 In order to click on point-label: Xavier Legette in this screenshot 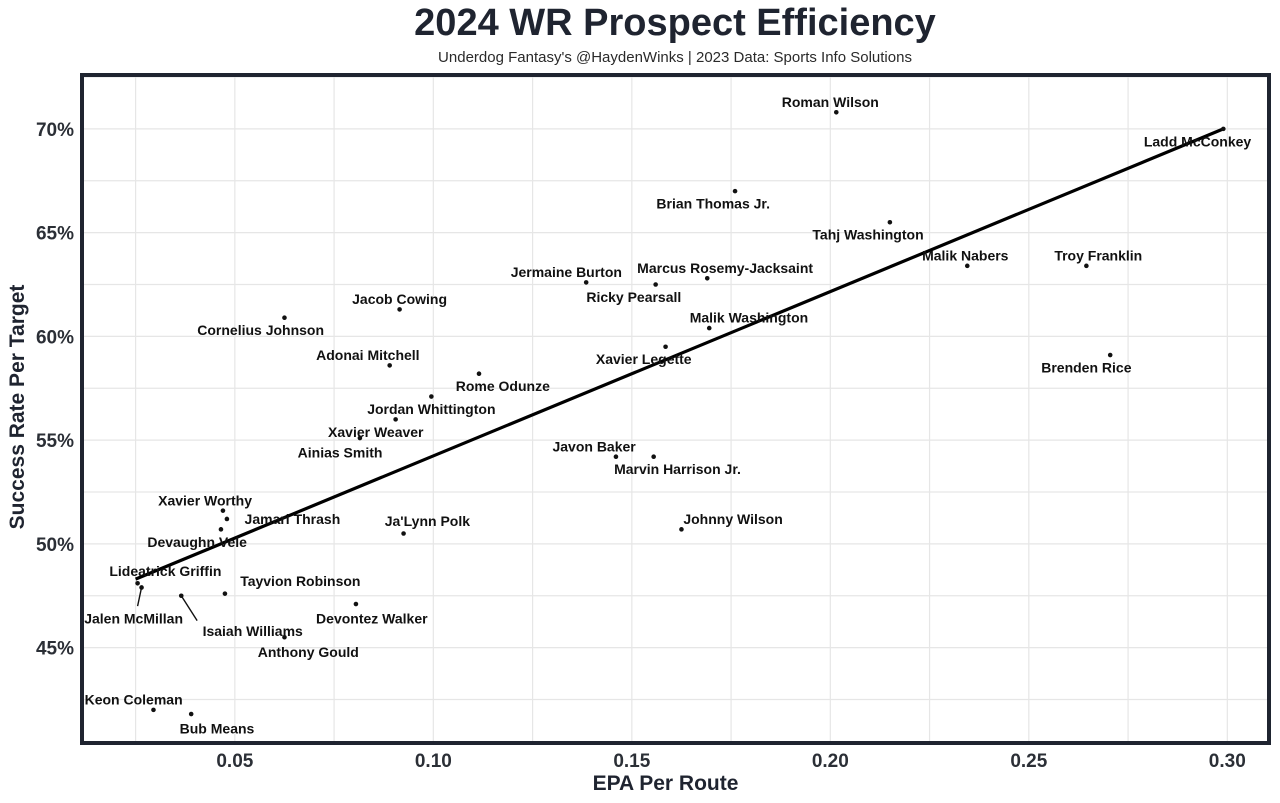, I will do `click(644, 359)`.